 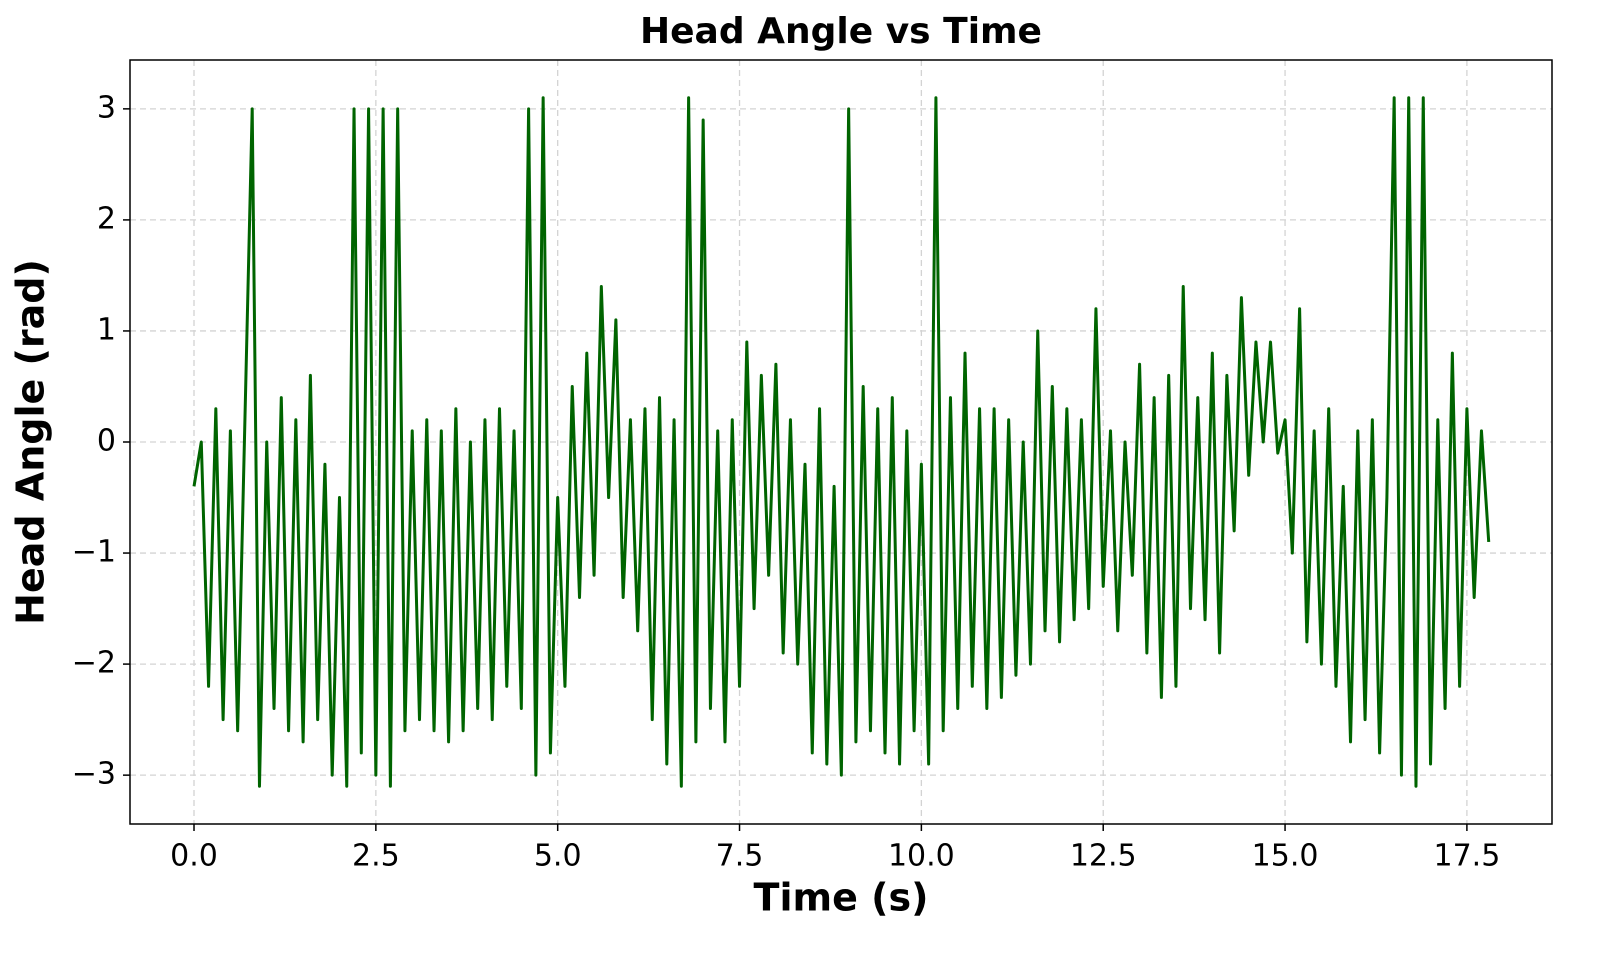 I want to click on x-axis-label: Time (s), so click(x=841, y=898).